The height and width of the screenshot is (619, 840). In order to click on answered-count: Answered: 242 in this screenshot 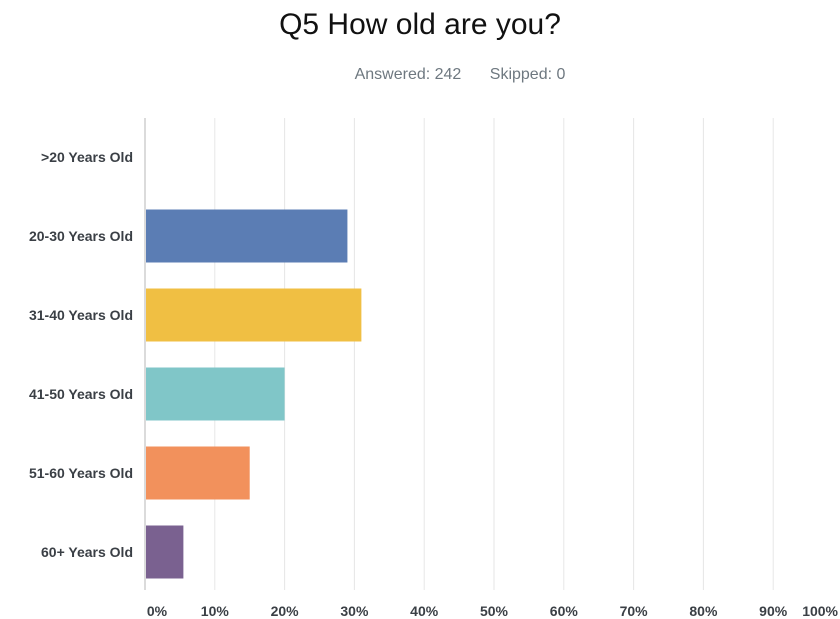, I will do `click(408, 74)`.